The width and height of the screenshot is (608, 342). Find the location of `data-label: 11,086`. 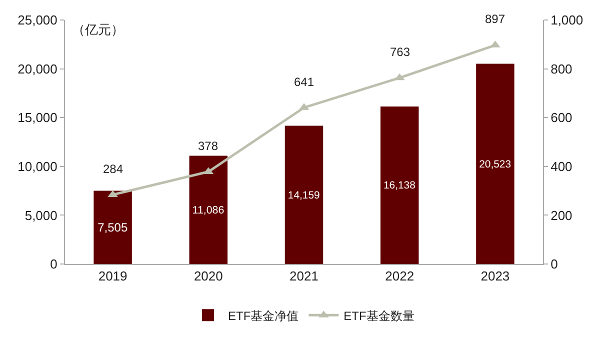

data-label: 11,086 is located at coordinates (208, 210).